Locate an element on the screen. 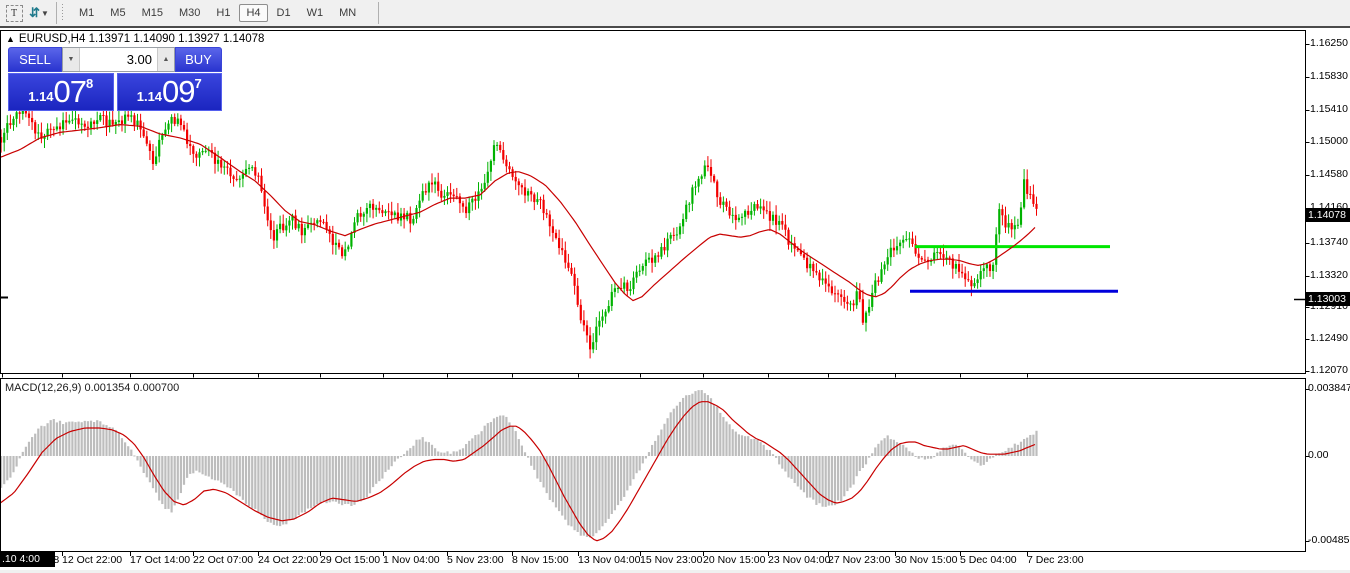 This screenshot has height=573, width=1350. indicators-icon: ⇵ ▼ is located at coordinates (39, 12).